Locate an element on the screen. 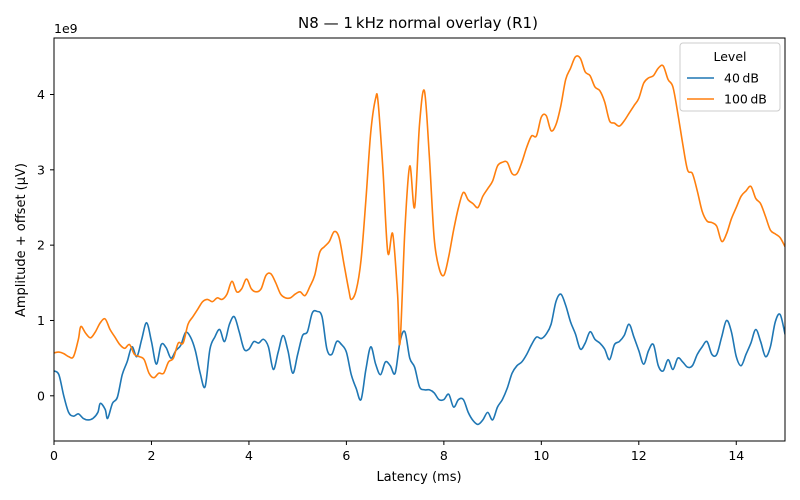 The image size is (800, 500). x-tick-label: 8 is located at coordinates (444, 455).